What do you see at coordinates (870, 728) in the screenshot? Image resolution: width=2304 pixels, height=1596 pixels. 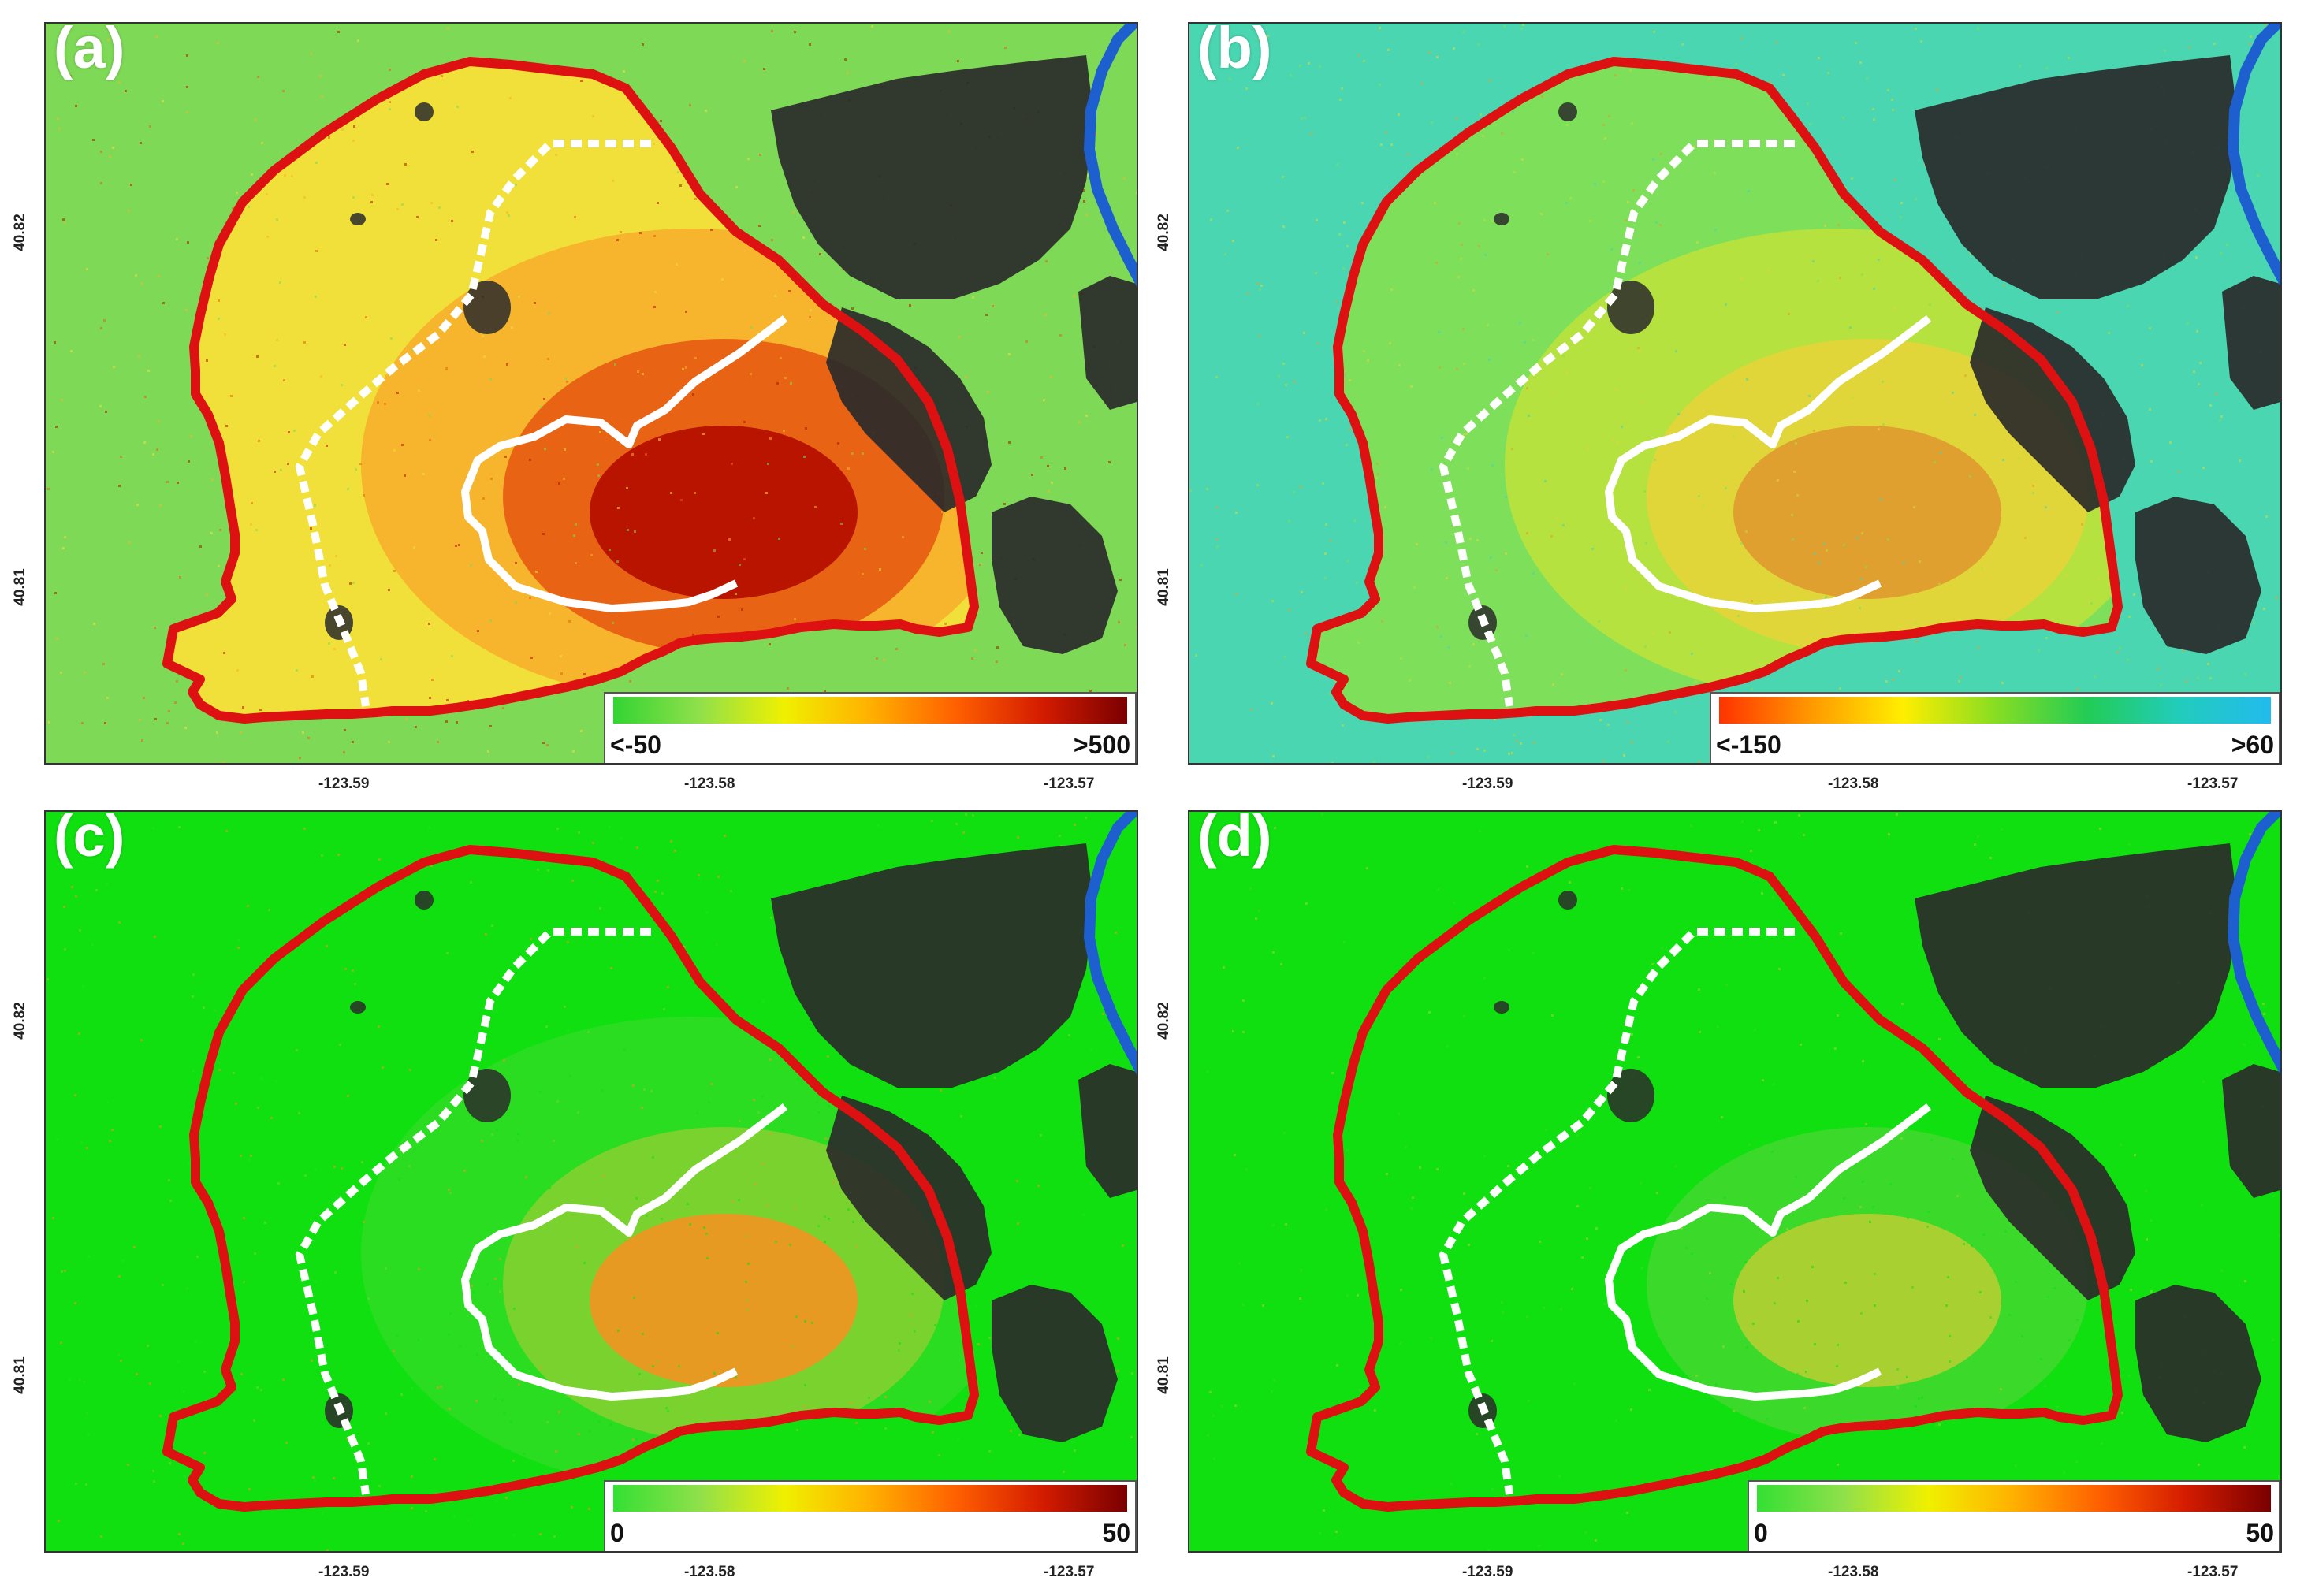 I see `colorbar-a: <-50 >500` at bounding box center [870, 728].